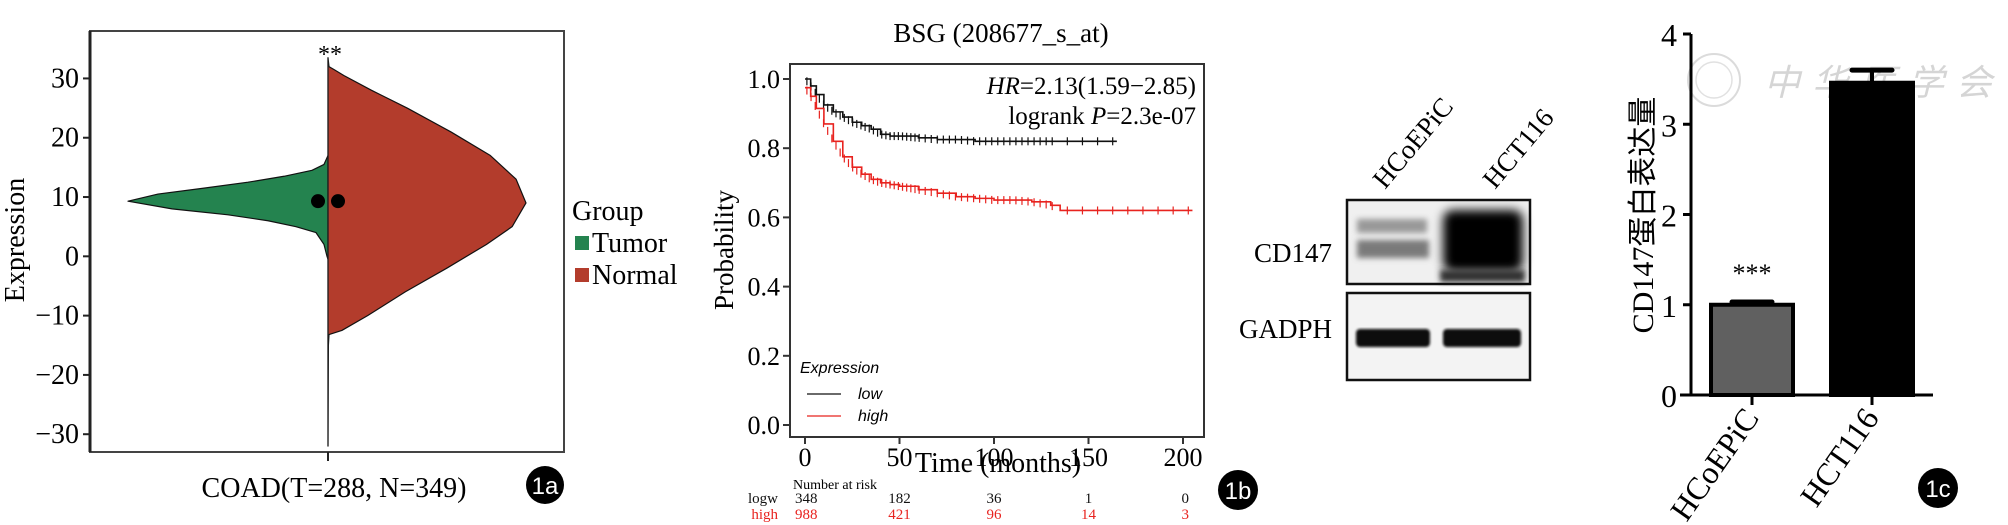  I want to click on legend-label-normal: Normal, so click(635, 275).